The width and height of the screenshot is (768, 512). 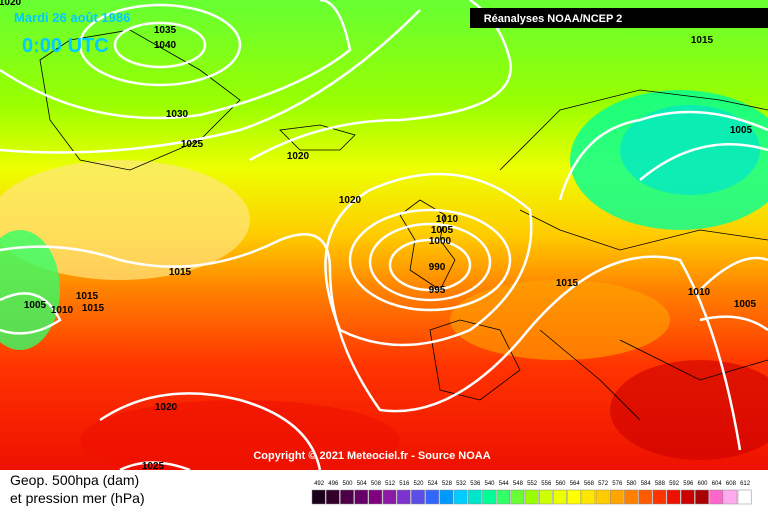 I want to click on scale-label: 548, so click(x=518, y=484).